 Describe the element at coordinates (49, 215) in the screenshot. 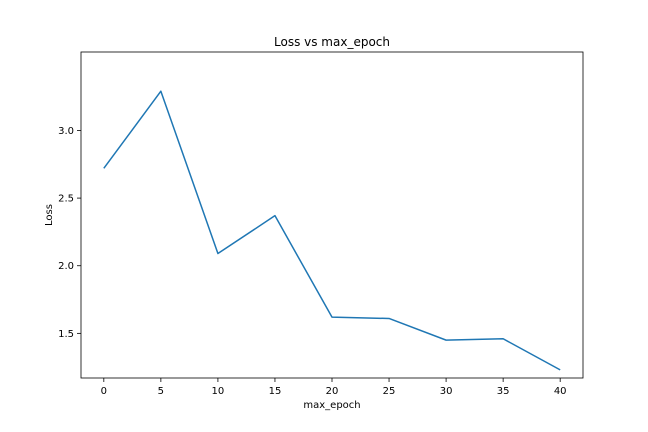

I see `y-axis-label: Loss` at that location.